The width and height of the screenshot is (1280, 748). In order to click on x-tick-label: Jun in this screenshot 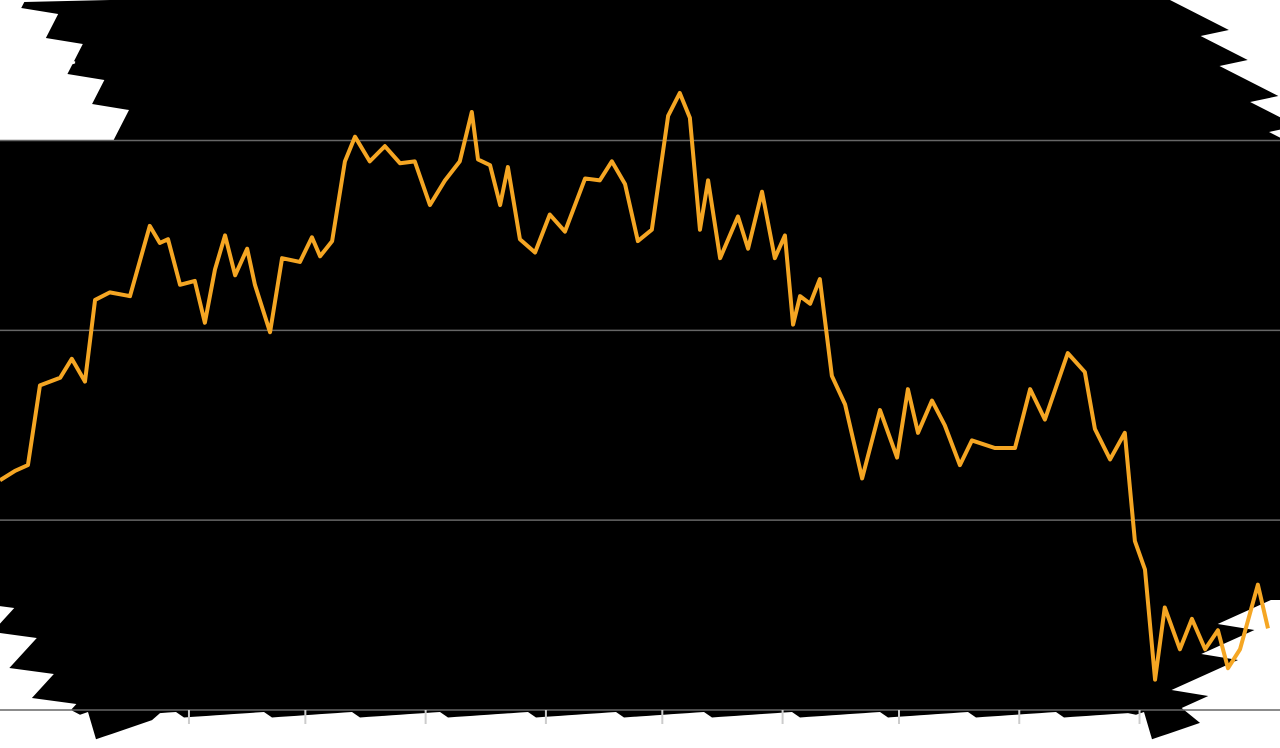, I will do `click(188, 740)`.